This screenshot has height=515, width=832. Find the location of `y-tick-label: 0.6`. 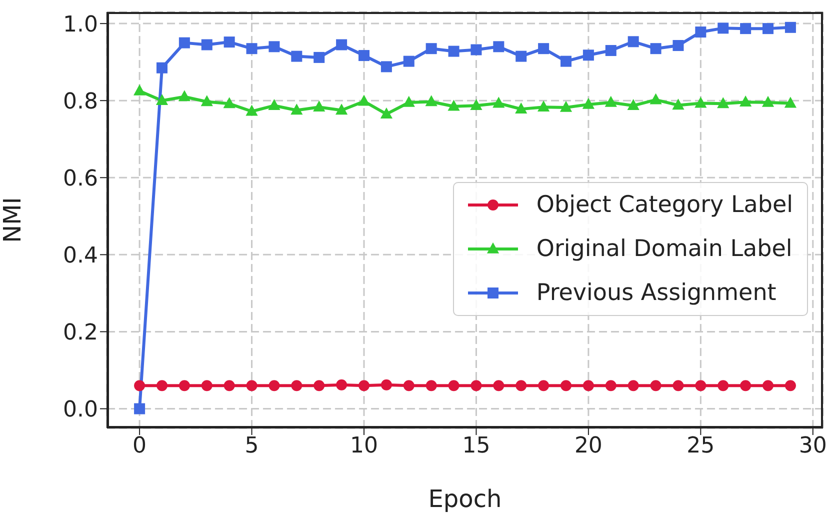

y-tick-label: 0.6 is located at coordinates (80, 179).